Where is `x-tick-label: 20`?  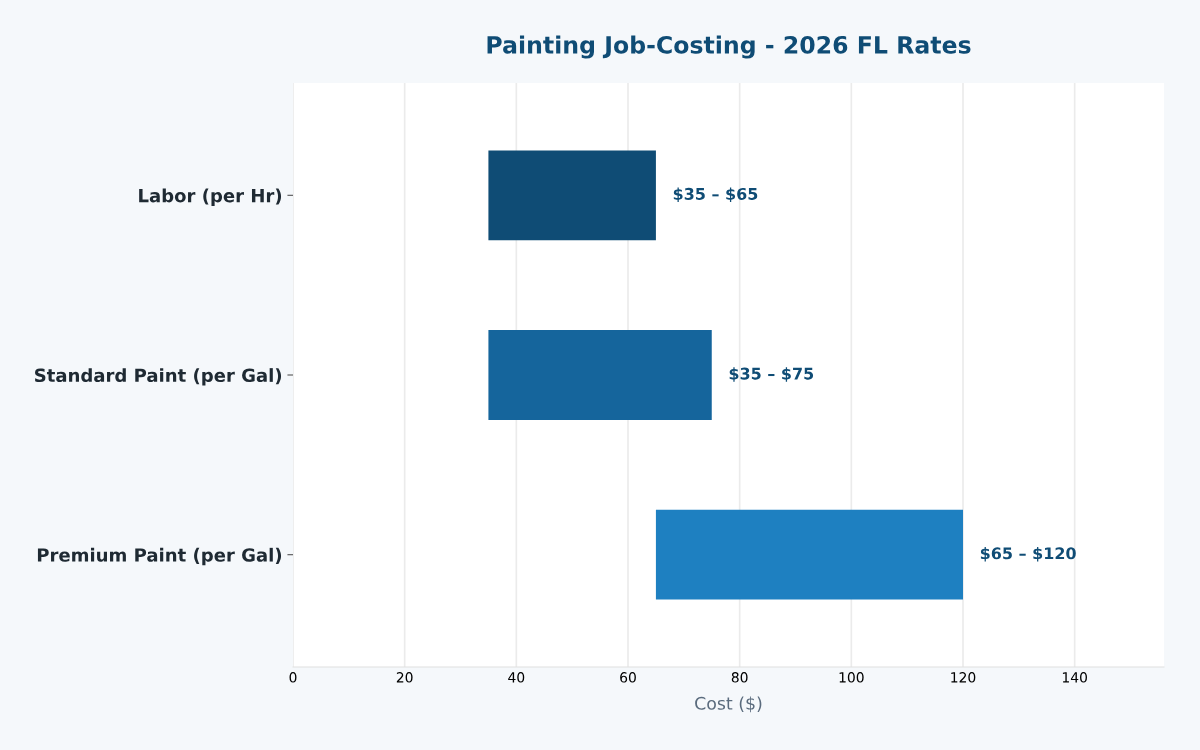
x-tick-label: 20 is located at coordinates (404, 677).